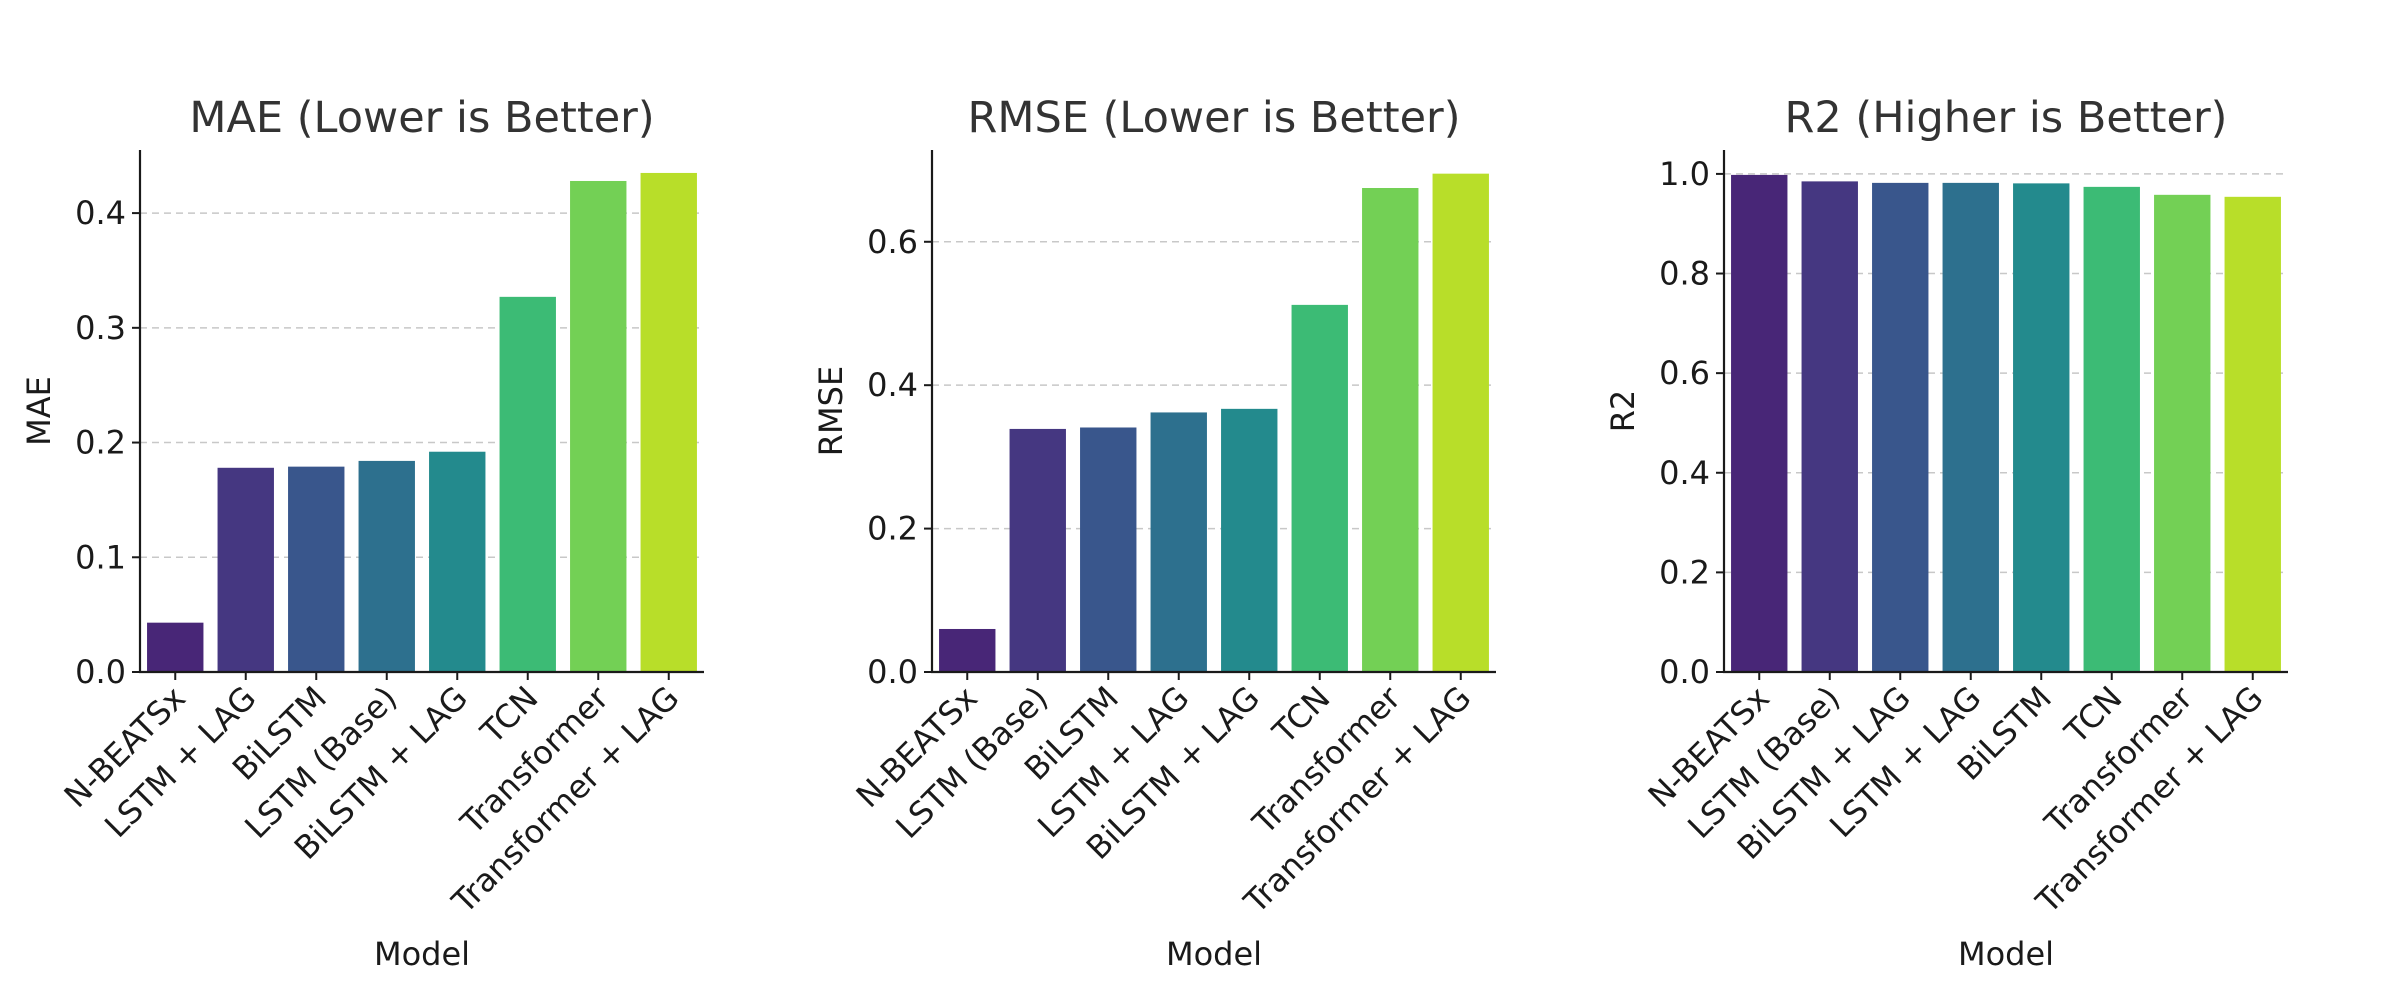 The image size is (2400, 1000). Describe the element at coordinates (100, 328) in the screenshot. I see `y-tick-label: 0.3` at that location.